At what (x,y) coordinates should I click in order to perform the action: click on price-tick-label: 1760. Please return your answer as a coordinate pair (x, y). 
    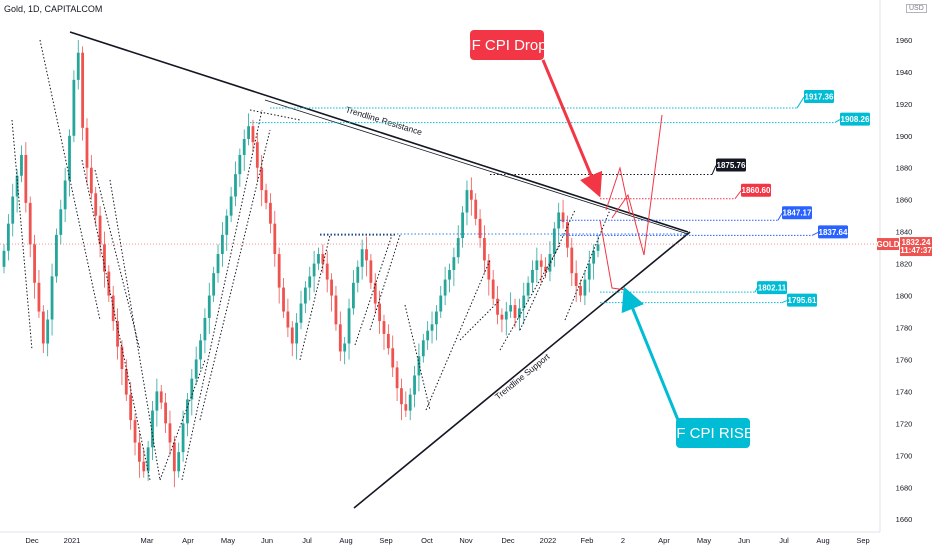
    Looking at the image, I should click on (904, 359).